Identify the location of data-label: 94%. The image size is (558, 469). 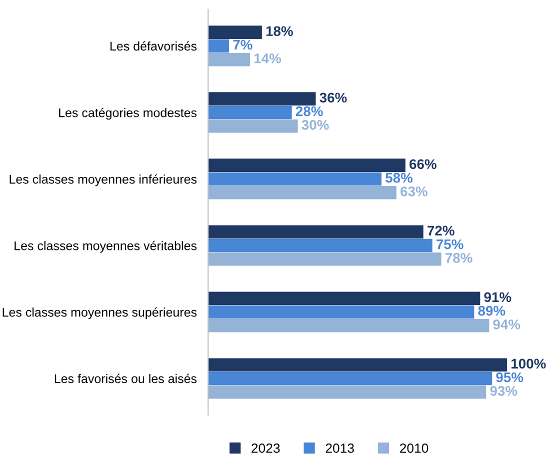
(506, 325).